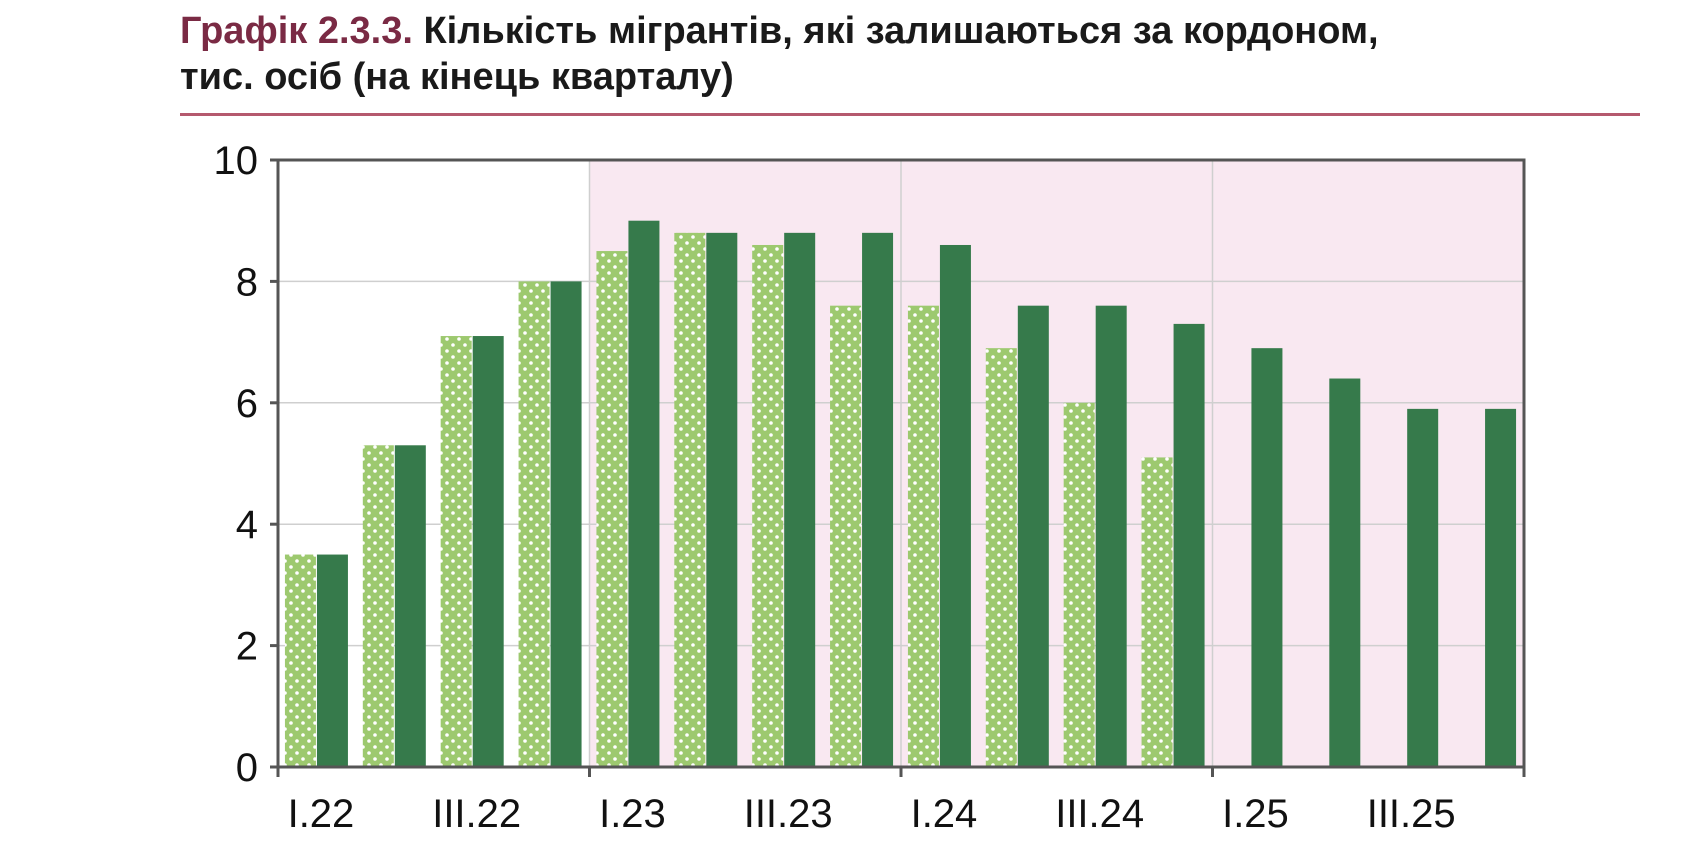 The image size is (1706, 853). I want to click on bar-dark-IV.25, so click(1501, 587).